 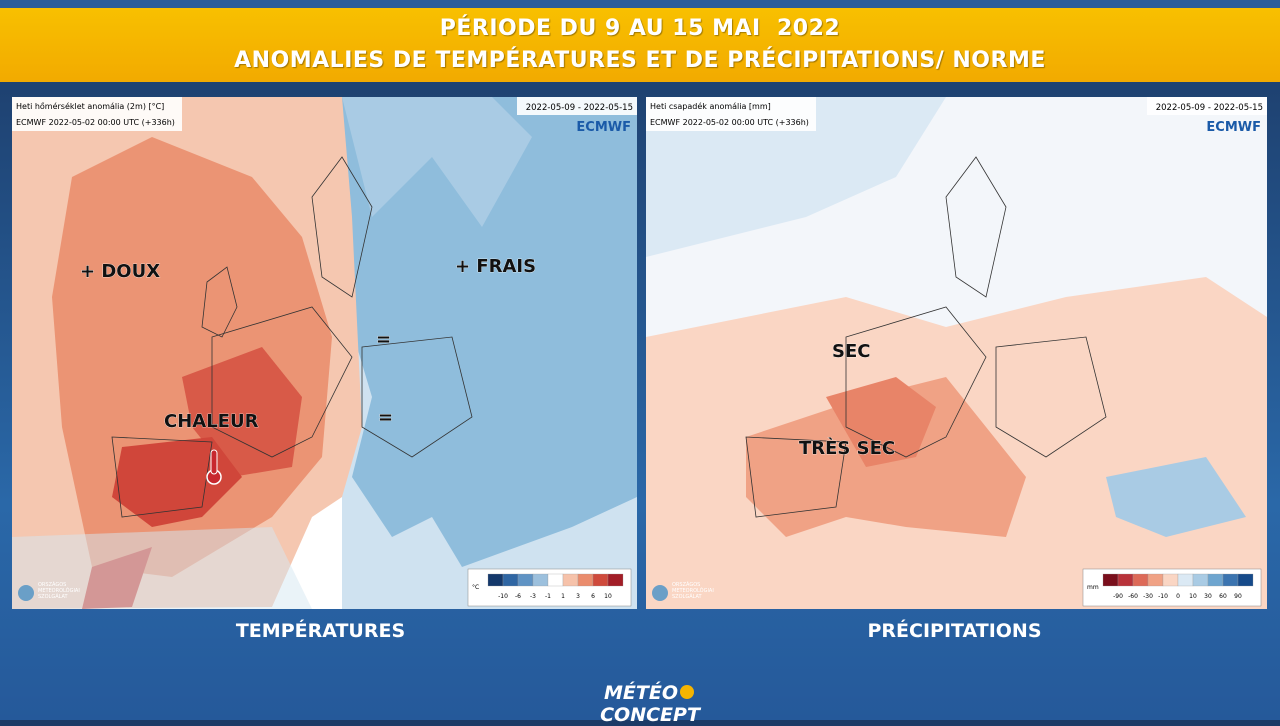 I want to click on map-label: CHALEUR, so click(x=211, y=421).